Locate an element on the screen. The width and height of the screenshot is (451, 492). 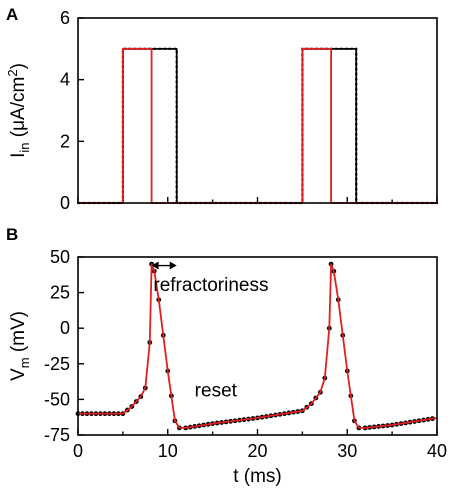
panel-b-letter: B is located at coordinates (12, 234).